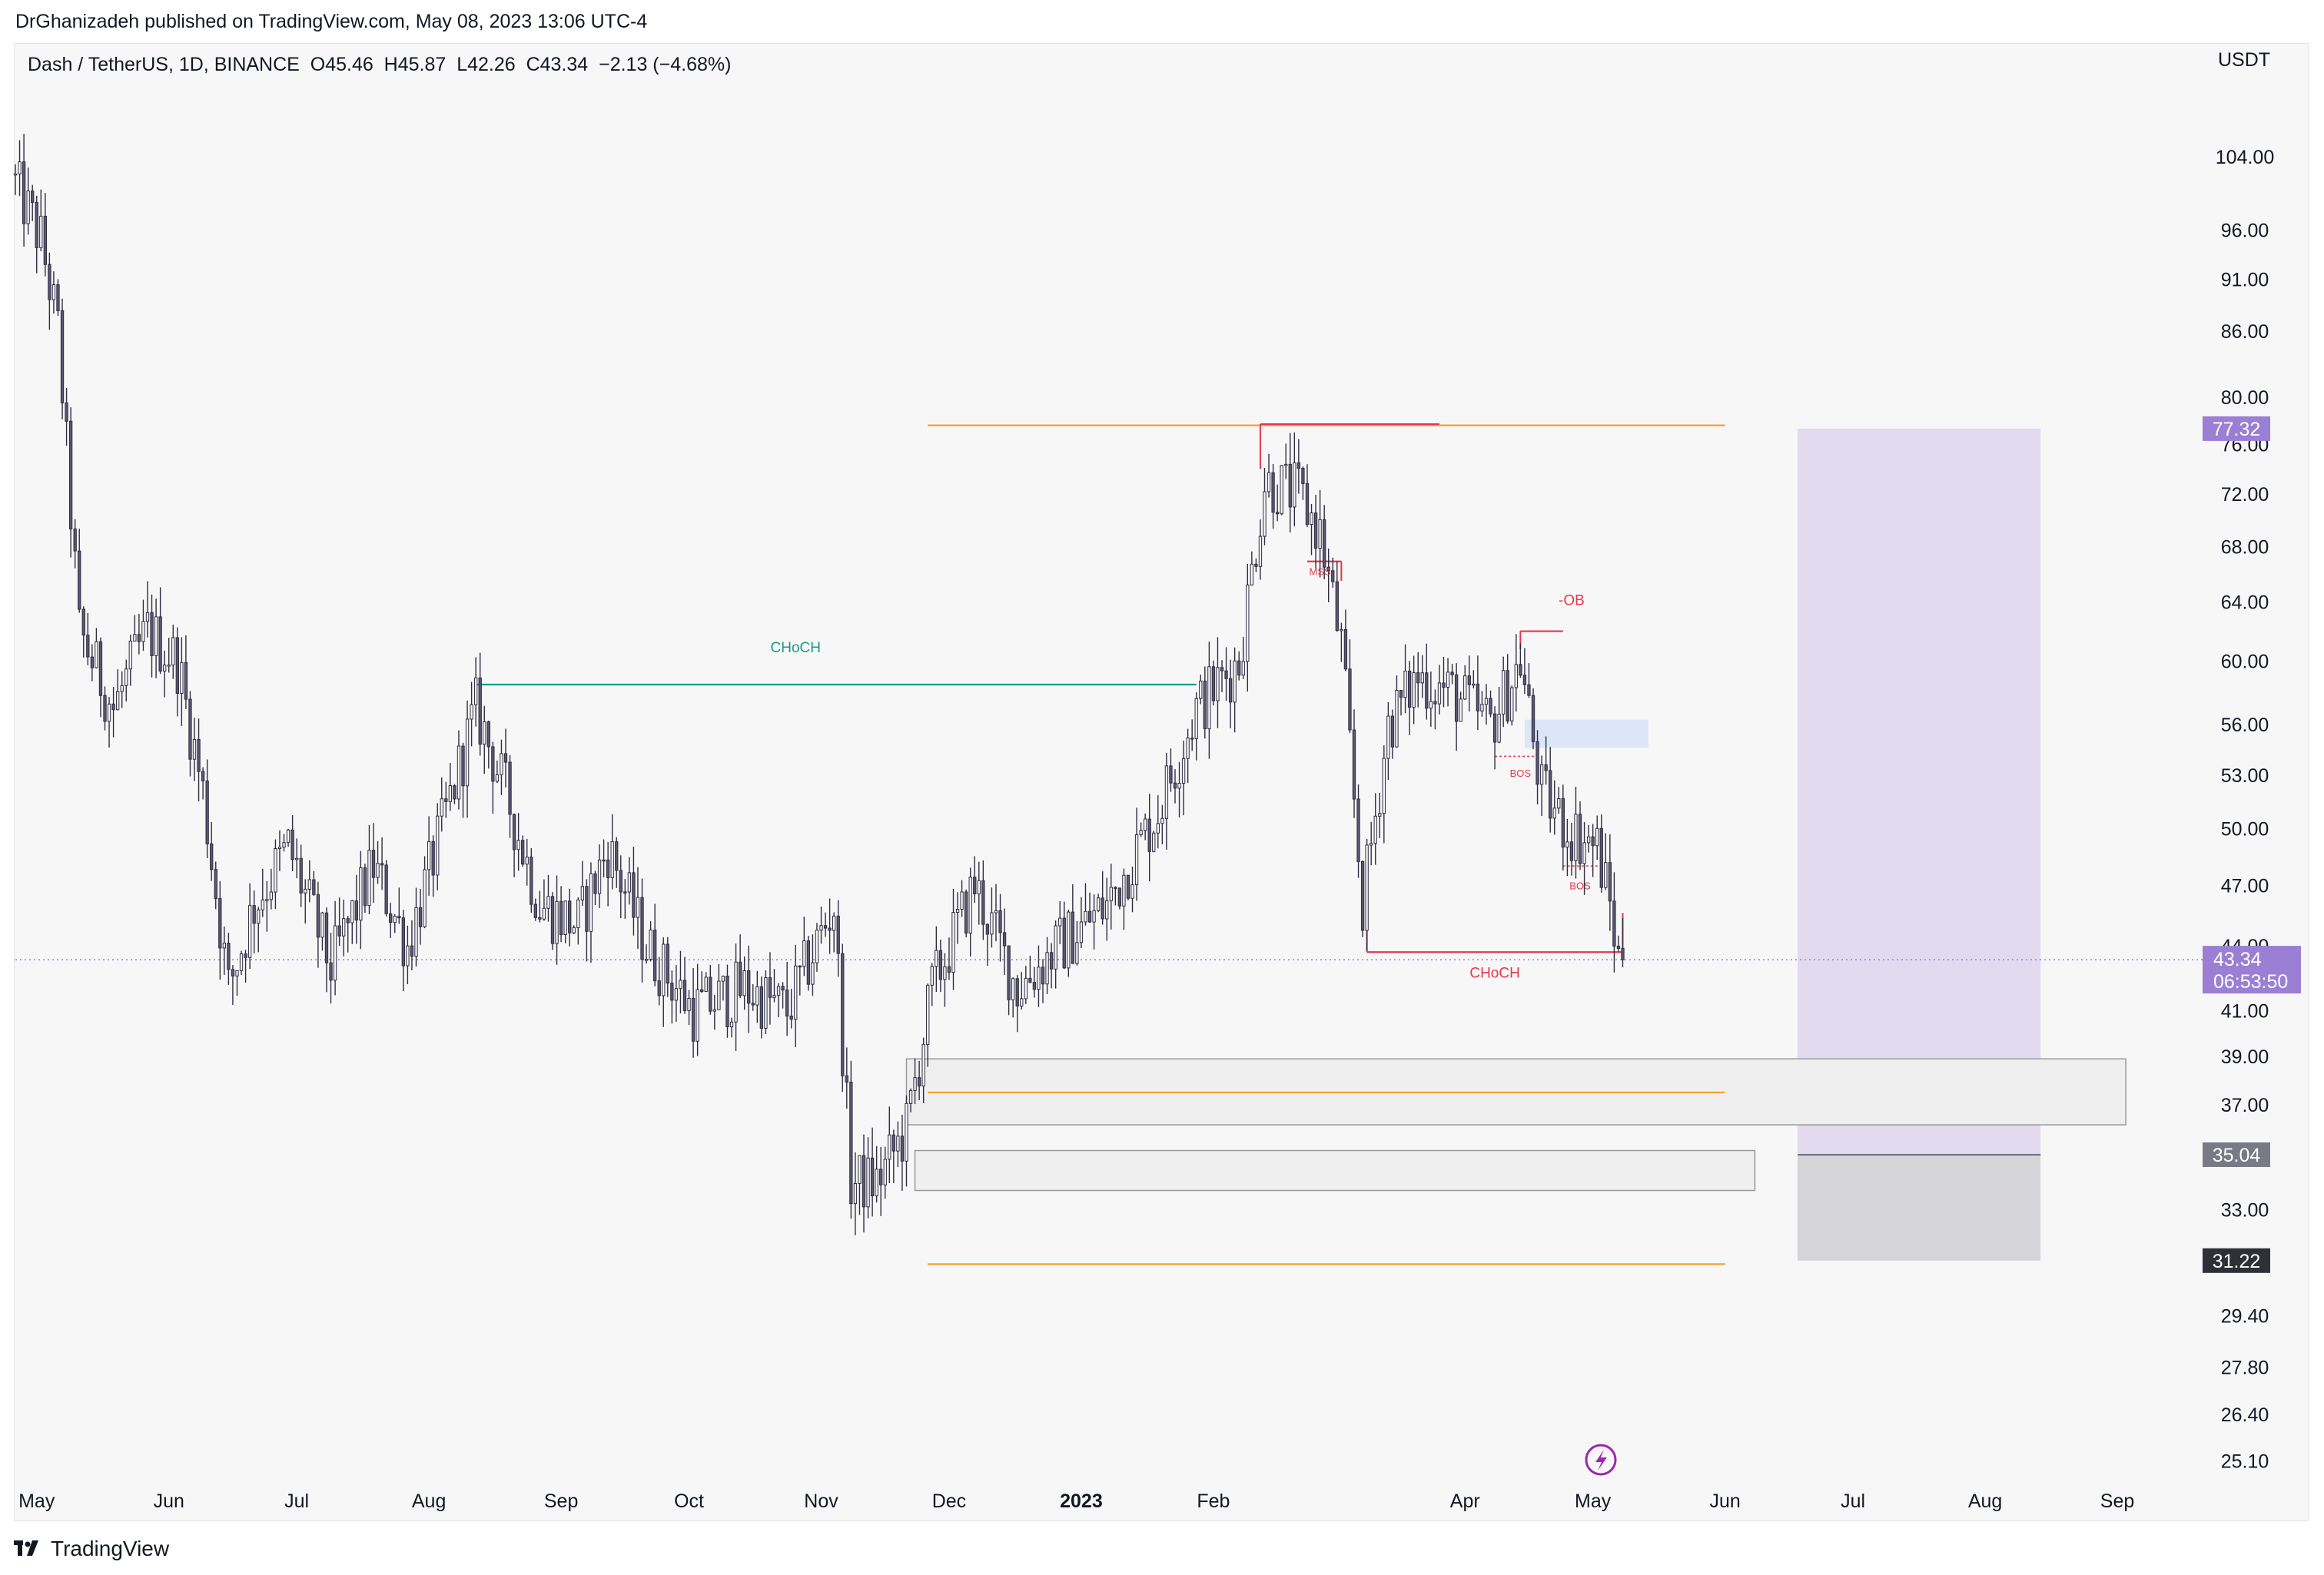  What do you see at coordinates (415, 64) in the screenshot?
I see `ohlc-high: H45.87` at bounding box center [415, 64].